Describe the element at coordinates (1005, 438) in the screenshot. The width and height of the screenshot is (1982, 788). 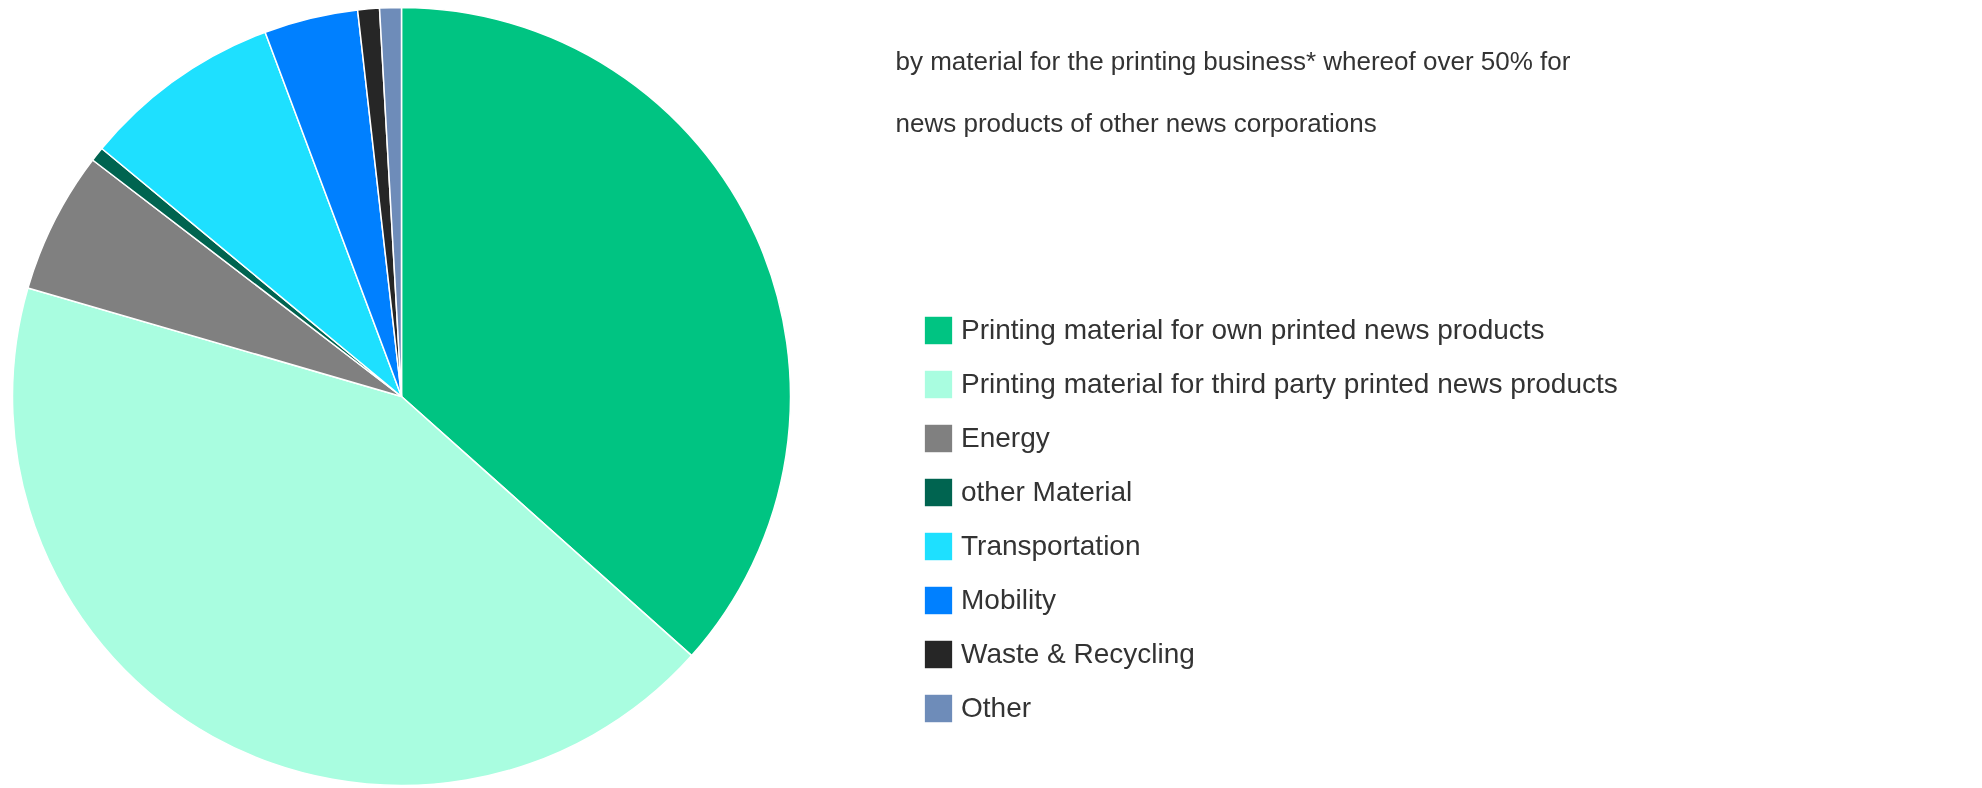
I see `legend-label: Energy` at that location.